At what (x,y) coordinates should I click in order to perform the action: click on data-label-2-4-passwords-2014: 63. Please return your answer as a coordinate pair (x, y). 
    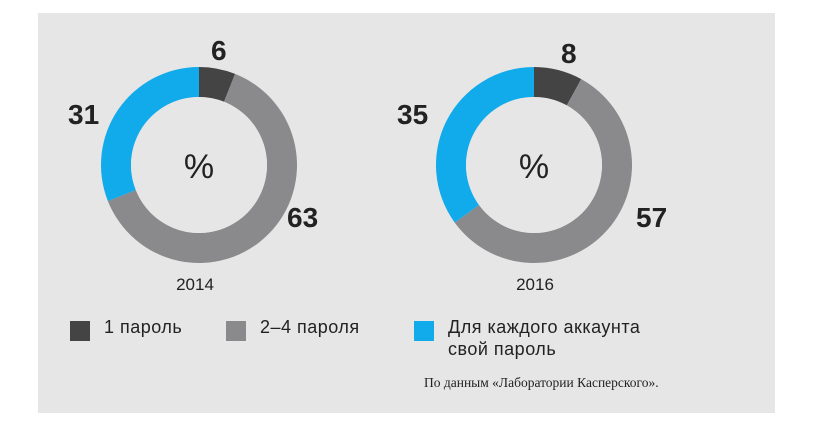
    Looking at the image, I should click on (302, 217).